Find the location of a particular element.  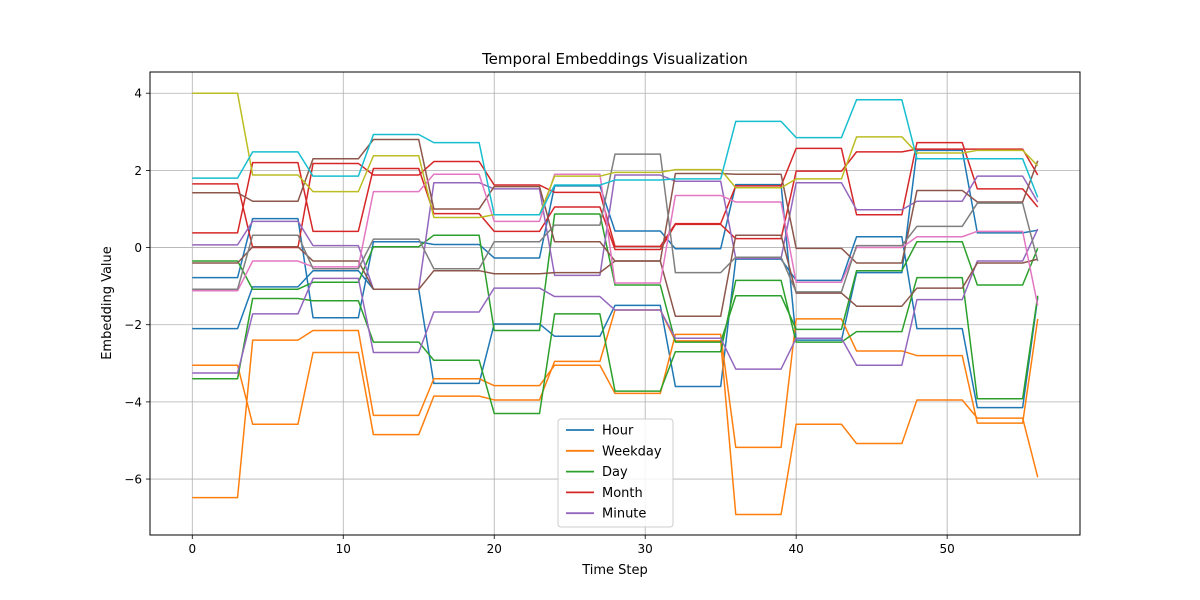

legend-label: Minute is located at coordinates (624, 514).